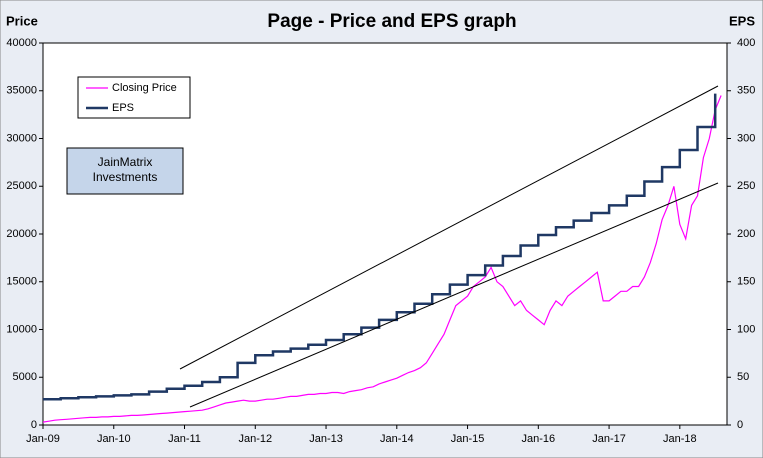 This screenshot has height=458, width=763. What do you see at coordinates (391, 21) in the screenshot?
I see `chart-title: Page - Price and EPS graph` at bounding box center [391, 21].